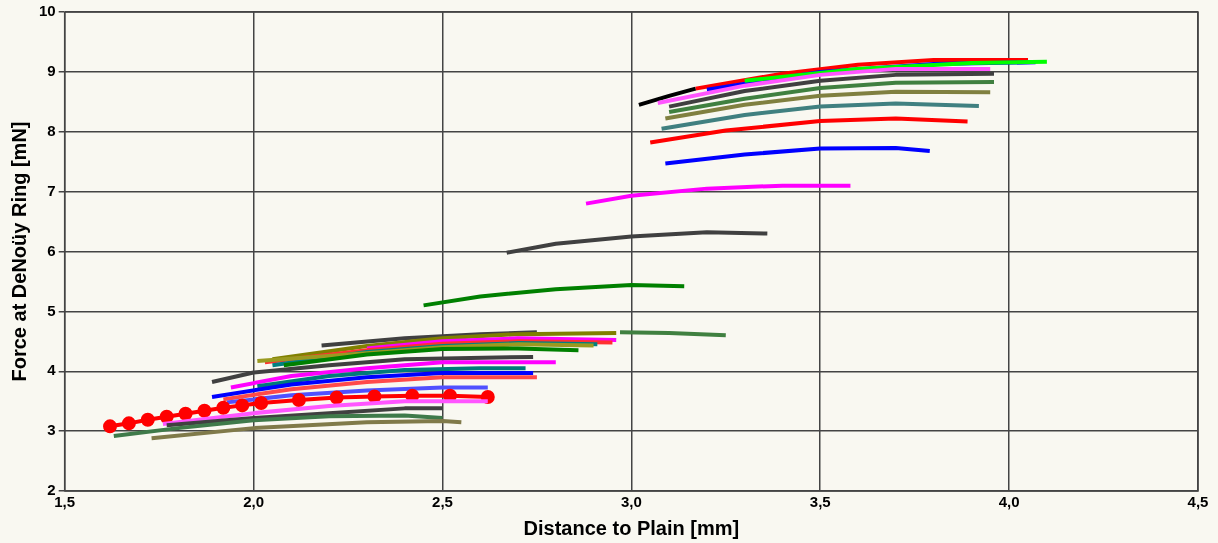 The image size is (1218, 543). Describe the element at coordinates (51, 430) in the screenshot. I see `y-tick-label: 3` at that location.